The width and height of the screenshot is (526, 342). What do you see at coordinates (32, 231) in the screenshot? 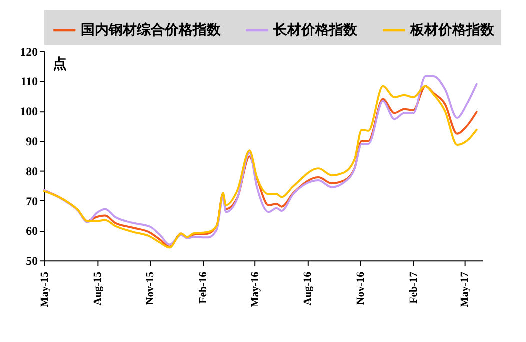
I see `y-tick-label: 60` at bounding box center [32, 231].